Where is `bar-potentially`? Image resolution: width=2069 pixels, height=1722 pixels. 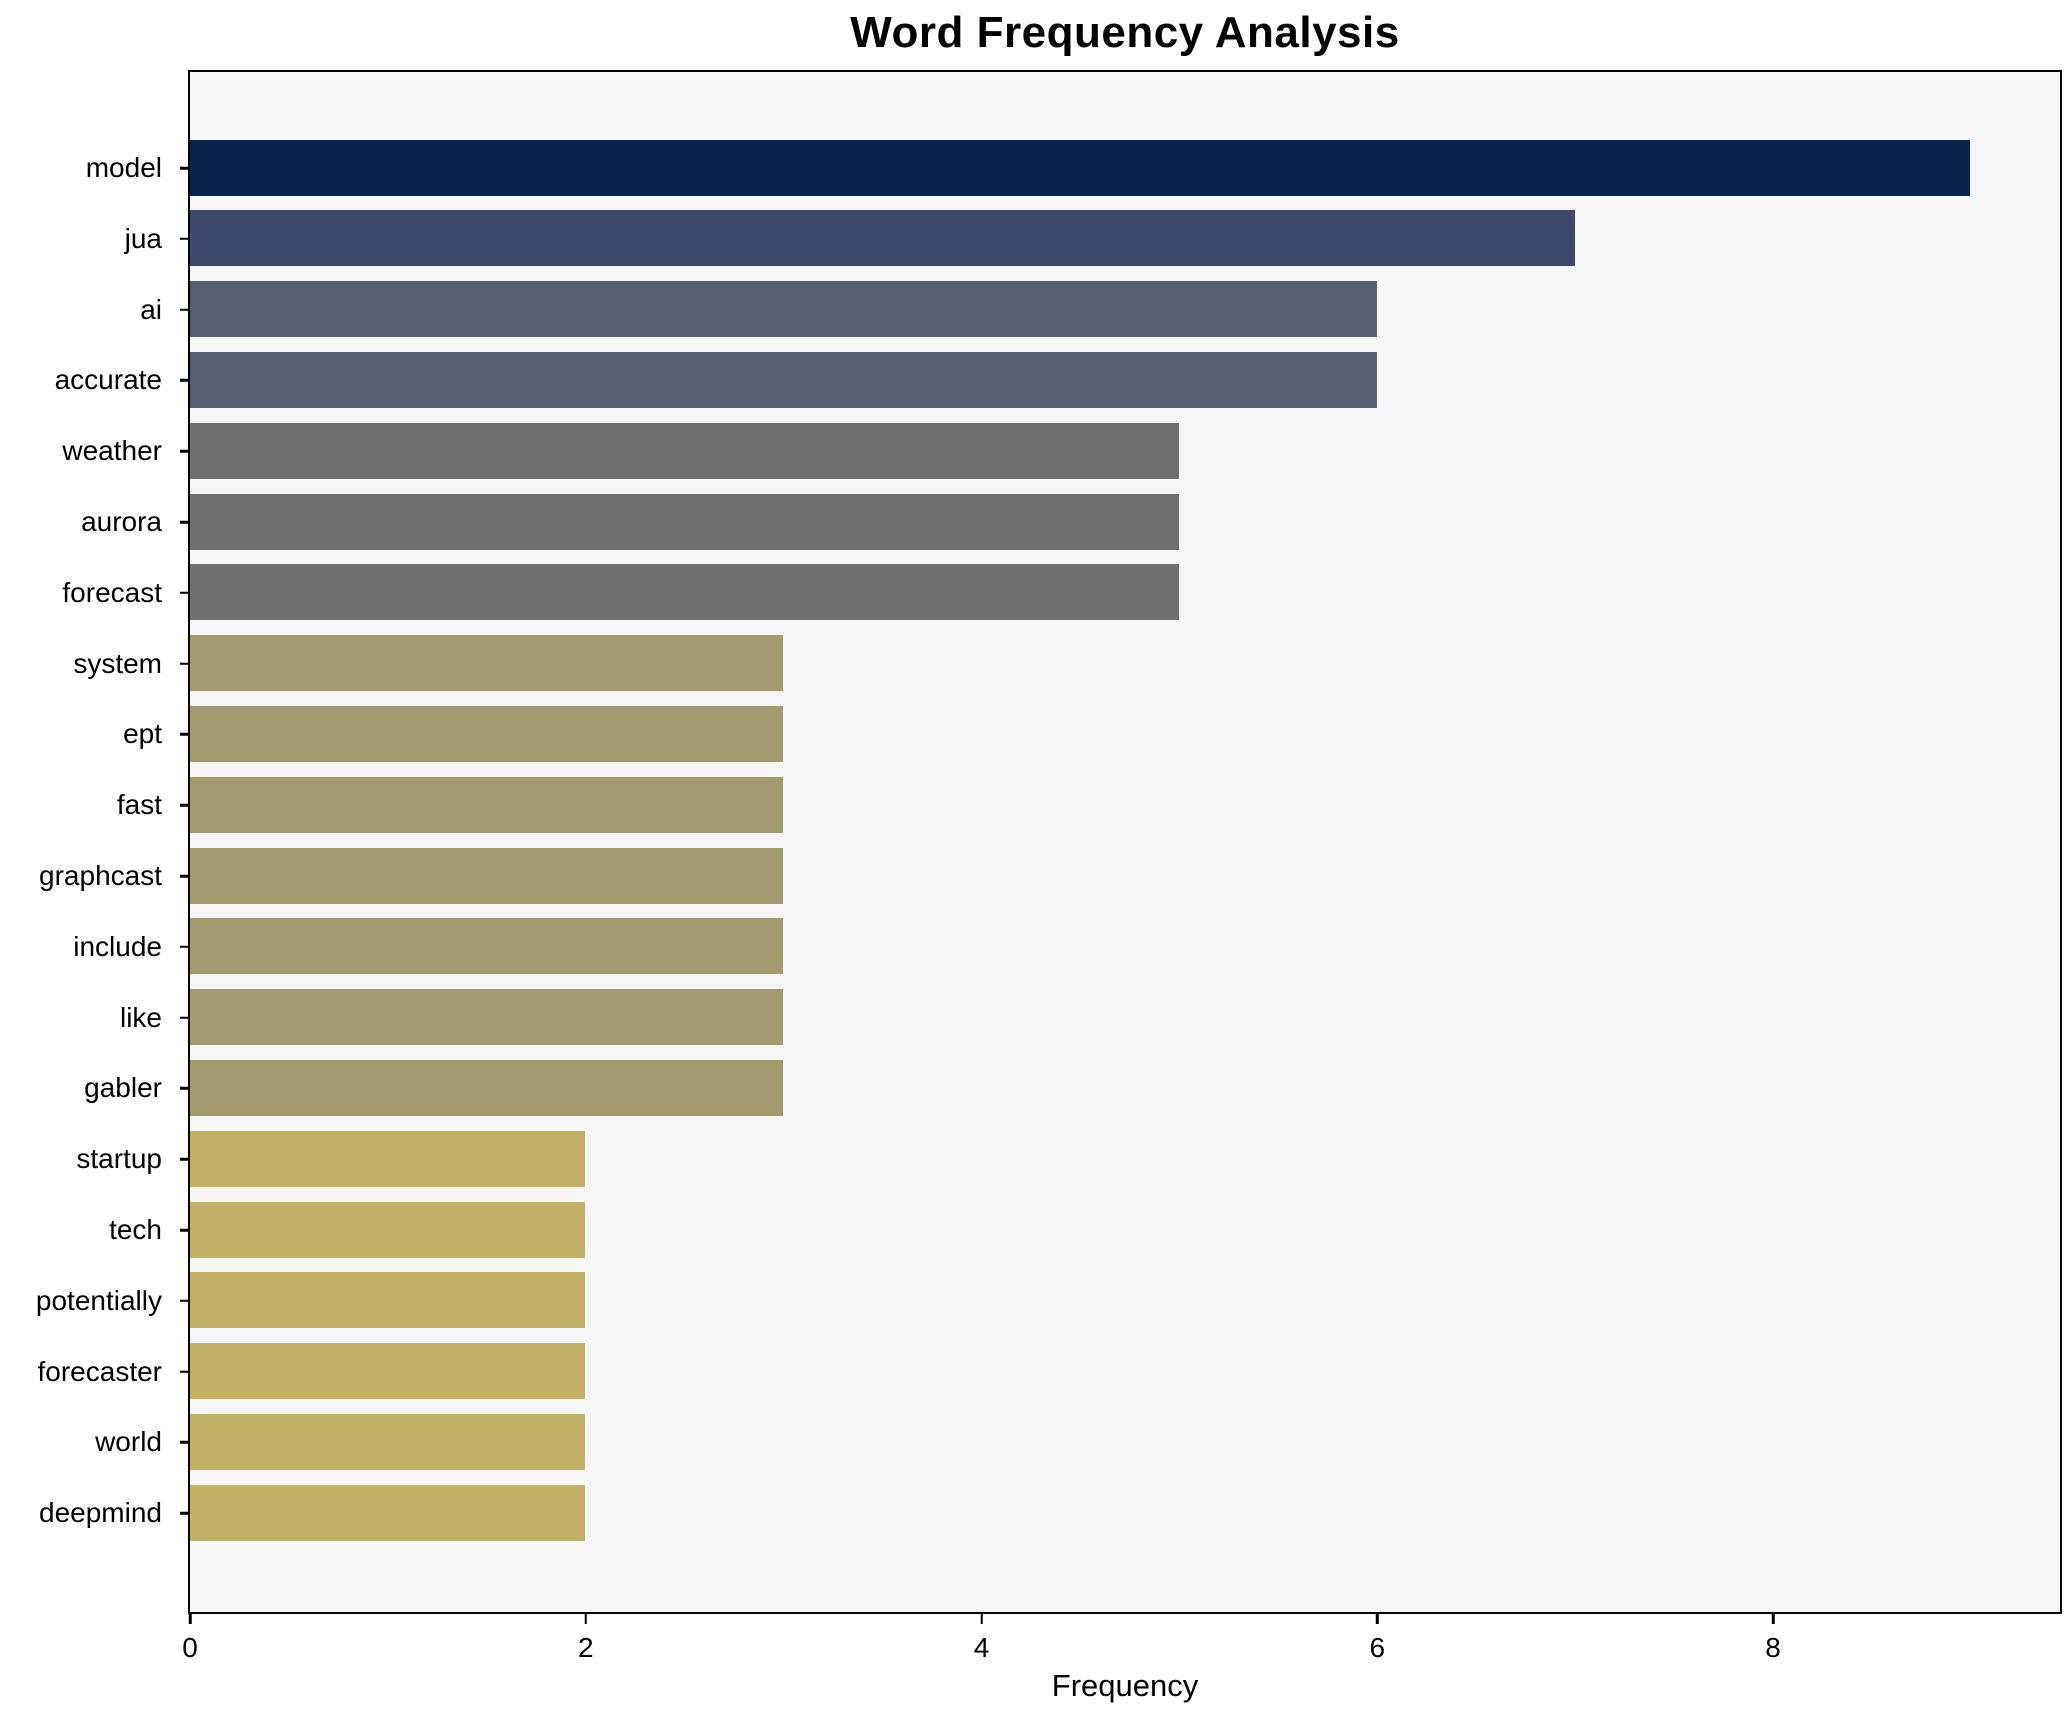 bar-potentially is located at coordinates (387, 1300).